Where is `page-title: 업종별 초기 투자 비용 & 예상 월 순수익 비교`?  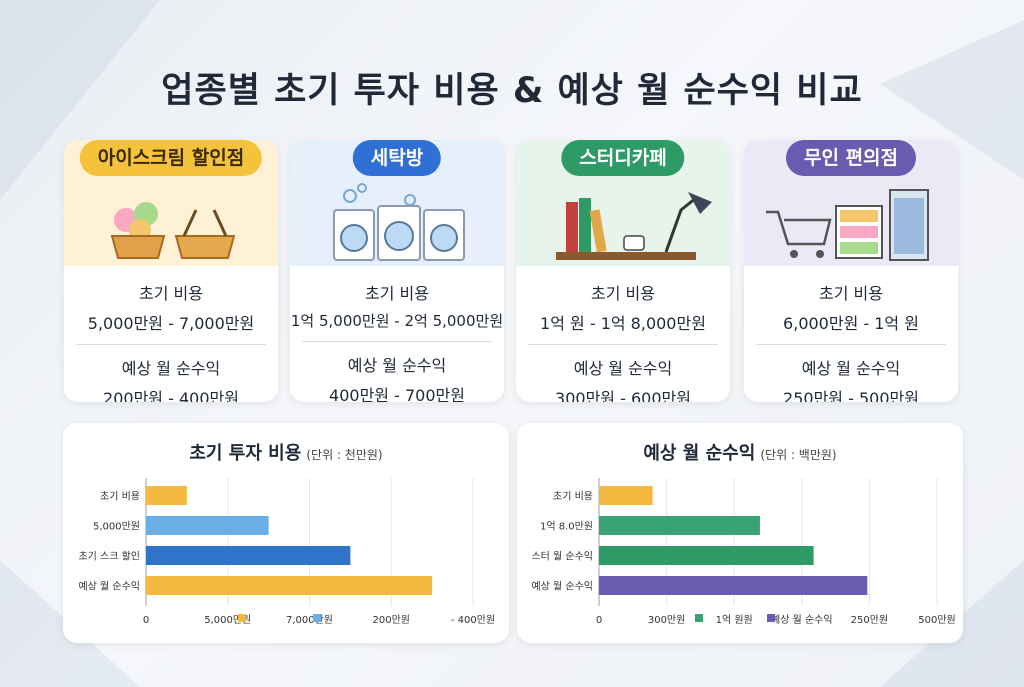 page-title: 업종별 초기 투자 비용 & 예상 월 순수익 비교 is located at coordinates (512, 91).